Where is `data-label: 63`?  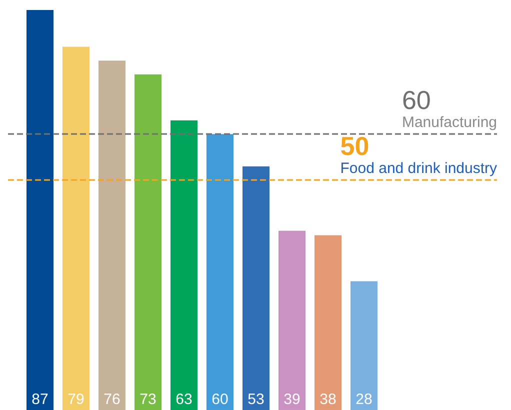 data-label: 63 is located at coordinates (184, 399).